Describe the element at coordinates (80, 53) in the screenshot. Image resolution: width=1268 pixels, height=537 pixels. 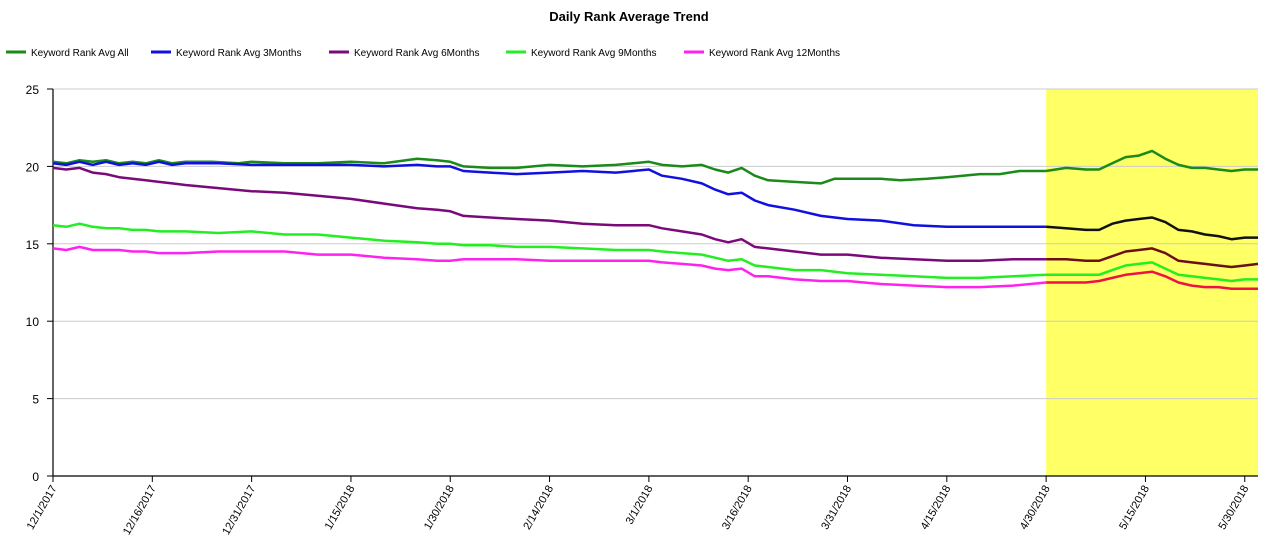
I see `legend-label: Keyword Rank Avg All` at that location.